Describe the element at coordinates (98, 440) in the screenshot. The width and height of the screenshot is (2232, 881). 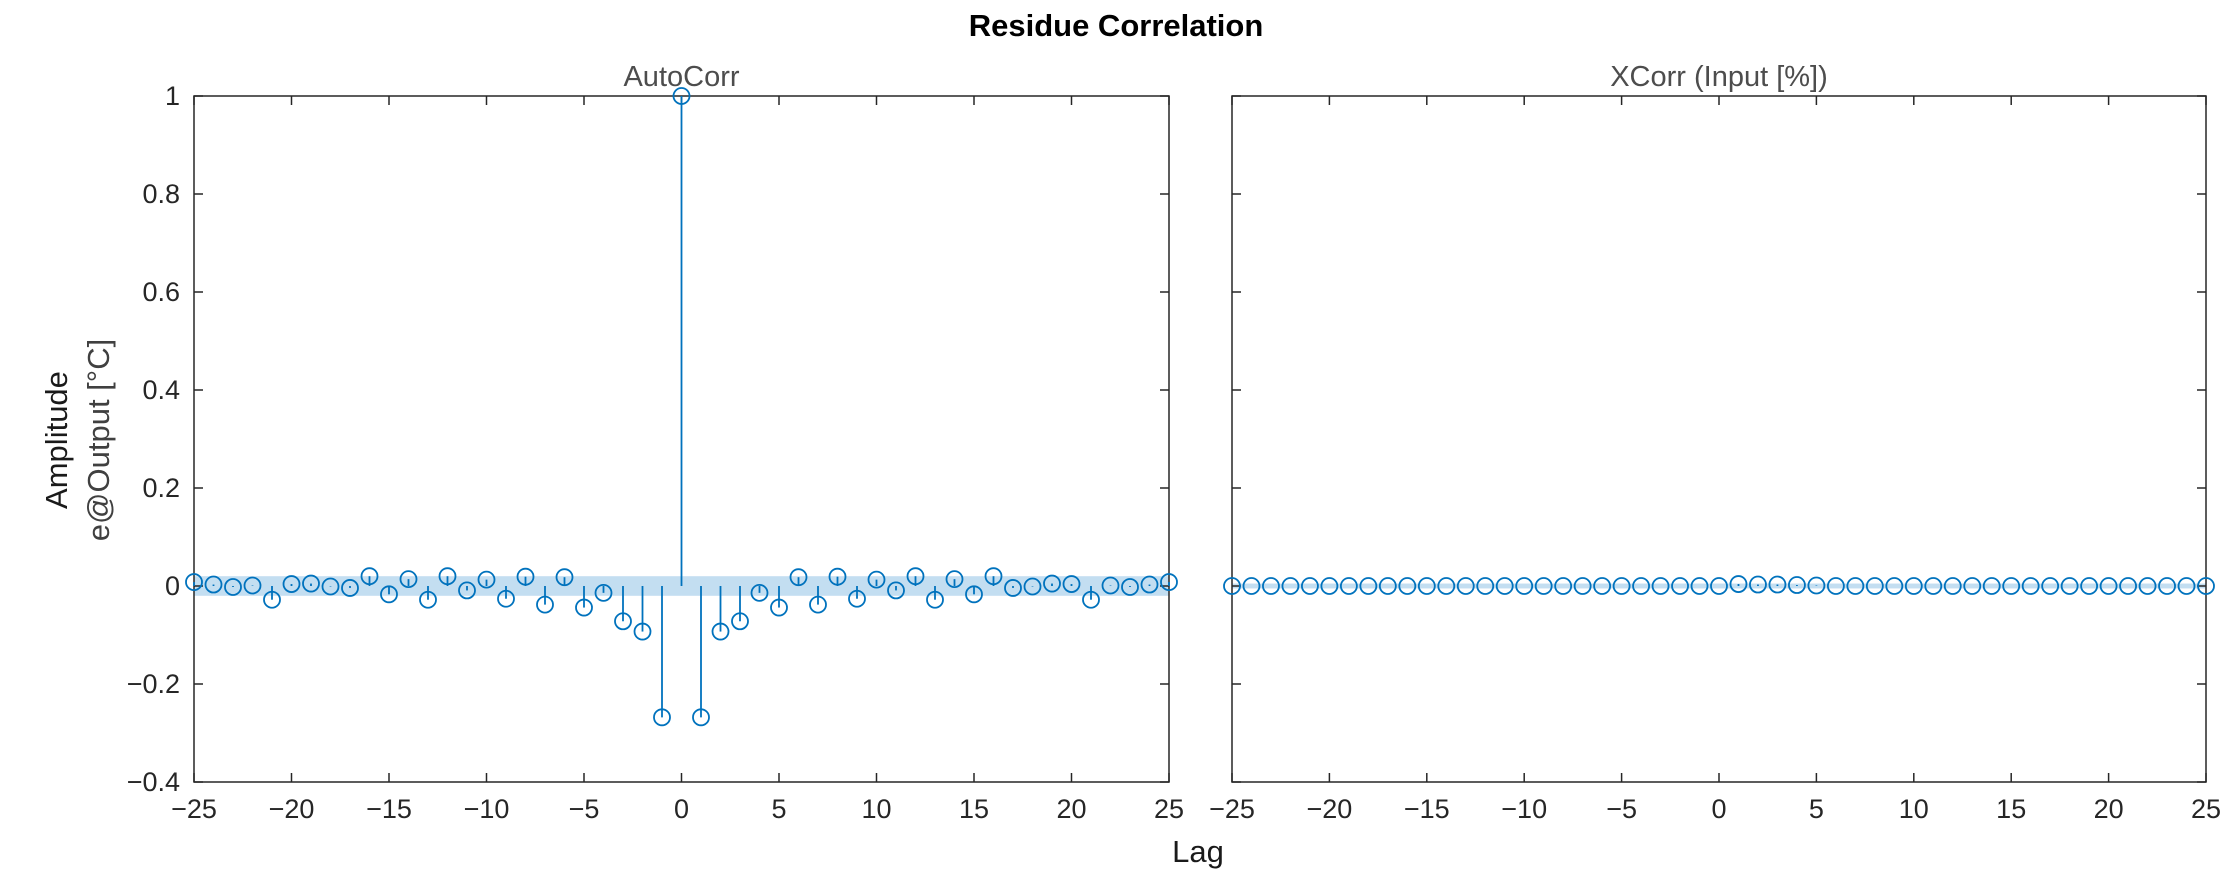
I see `y-axis-label-line-2: e@Output [°C]` at that location.